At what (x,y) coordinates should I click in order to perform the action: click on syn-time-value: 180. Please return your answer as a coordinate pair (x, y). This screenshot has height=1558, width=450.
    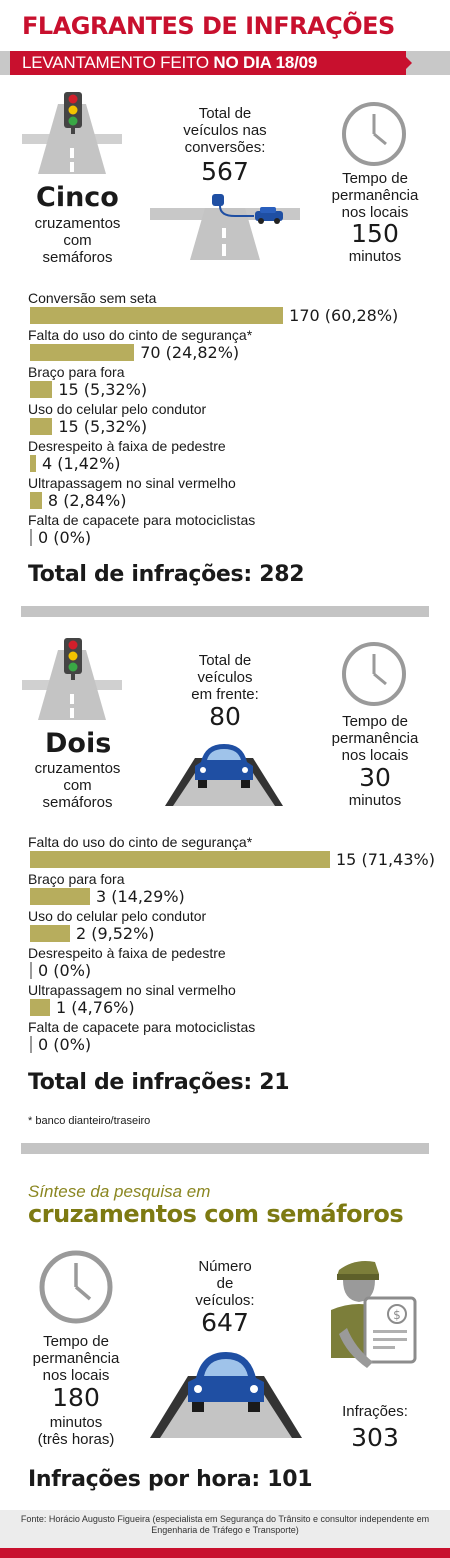
    Looking at the image, I should click on (76, 1397).